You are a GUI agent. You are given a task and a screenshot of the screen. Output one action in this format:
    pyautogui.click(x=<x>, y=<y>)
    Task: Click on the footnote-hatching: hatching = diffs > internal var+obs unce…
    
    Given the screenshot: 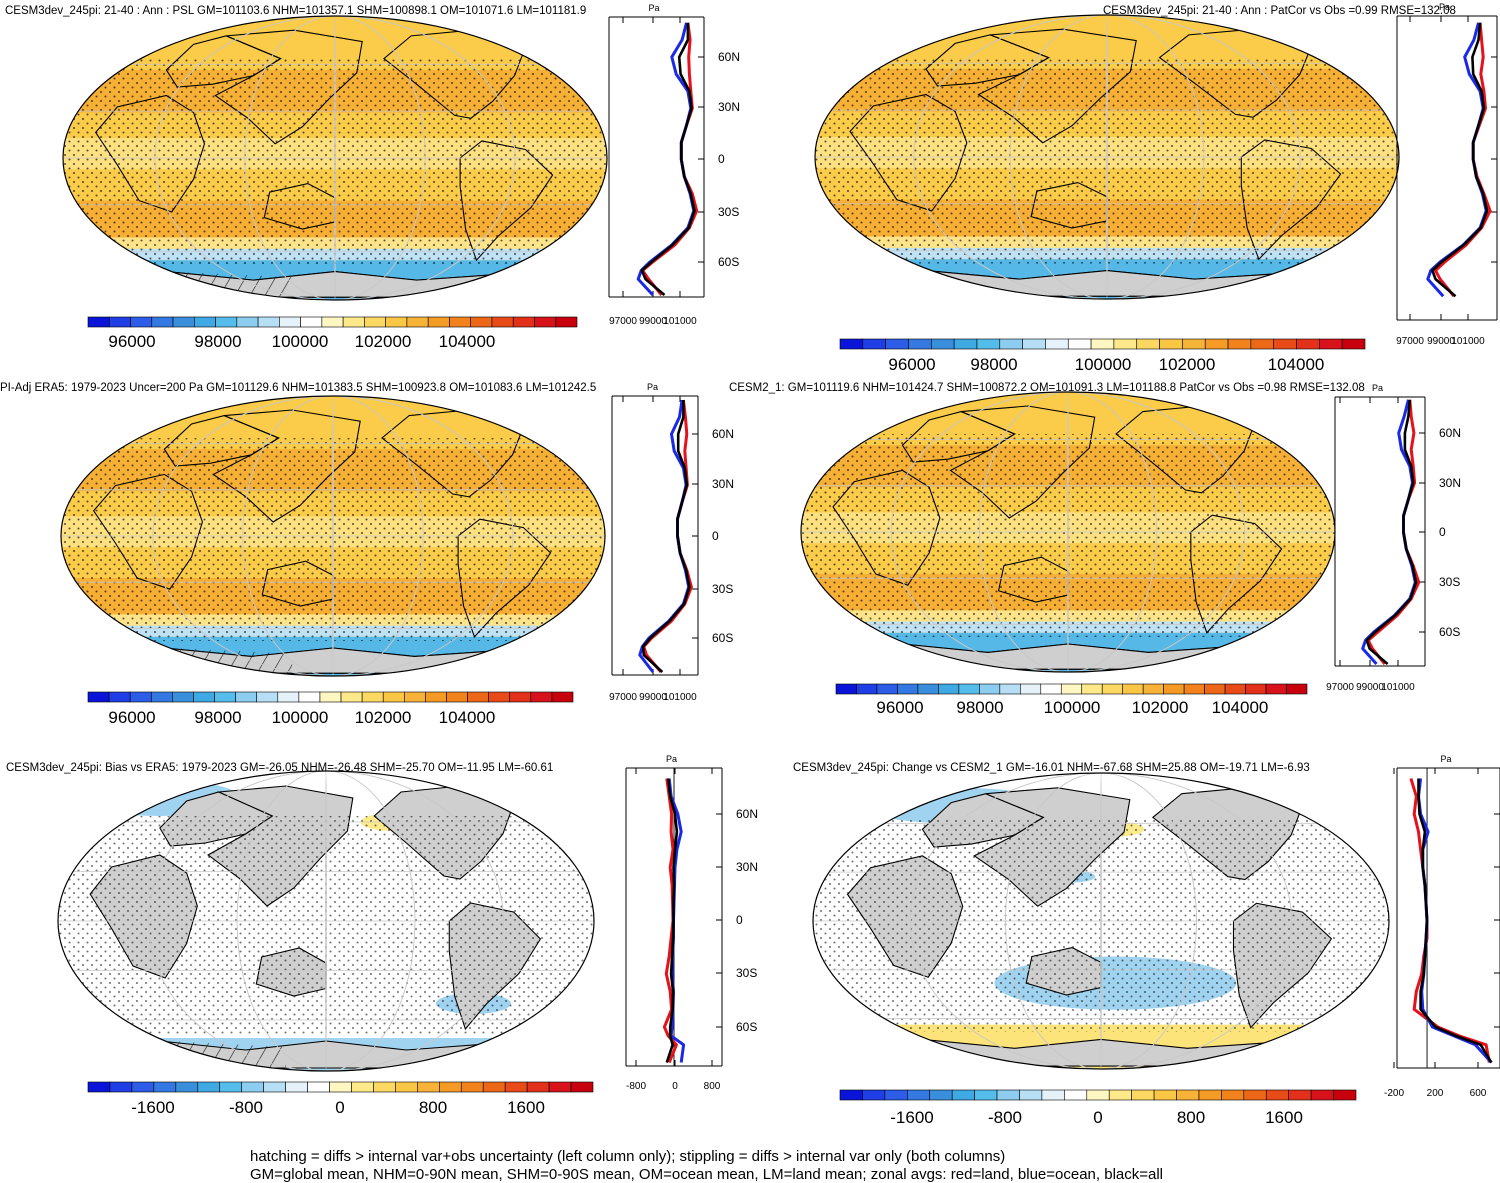 What is the action you would take?
    pyautogui.click(x=628, y=1156)
    